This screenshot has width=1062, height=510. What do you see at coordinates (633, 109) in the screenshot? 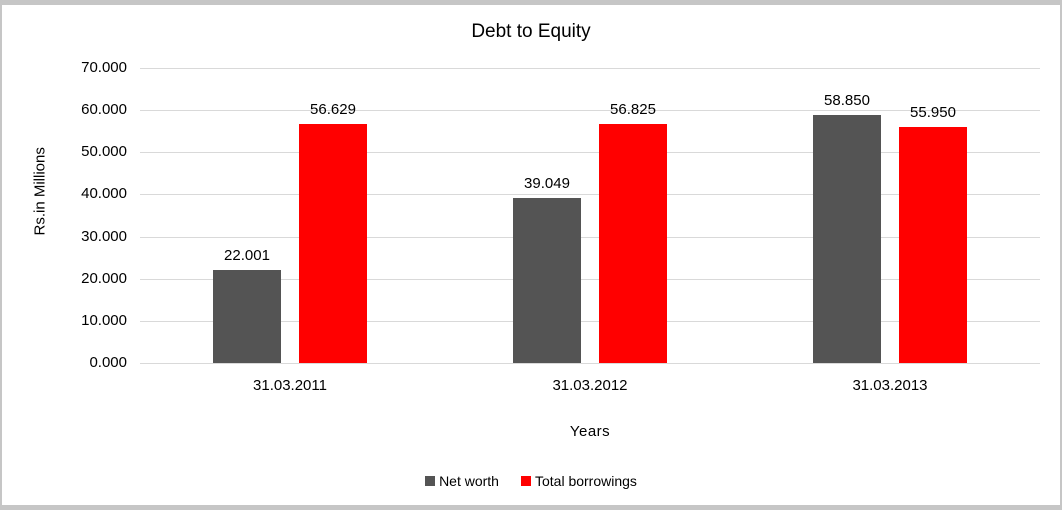
I see `bar-value-label: 56.825` at bounding box center [633, 109].